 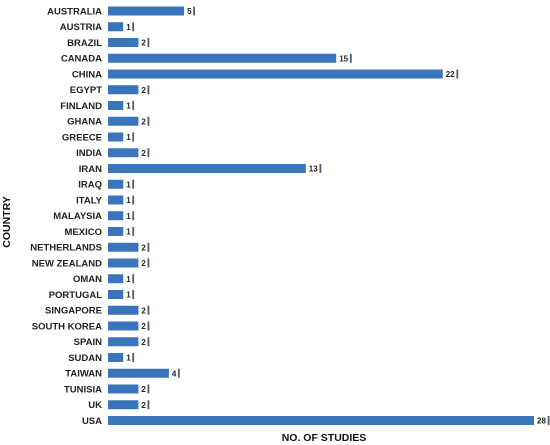 I want to click on bar-south-korea, so click(x=123, y=326).